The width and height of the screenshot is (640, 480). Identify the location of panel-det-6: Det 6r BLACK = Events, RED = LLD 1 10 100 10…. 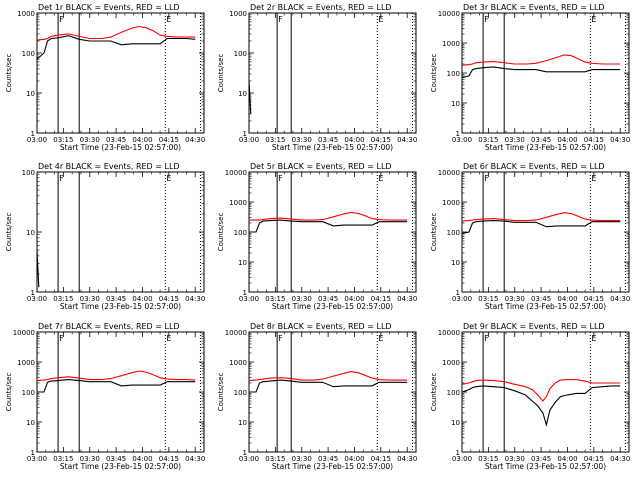
(530, 236).